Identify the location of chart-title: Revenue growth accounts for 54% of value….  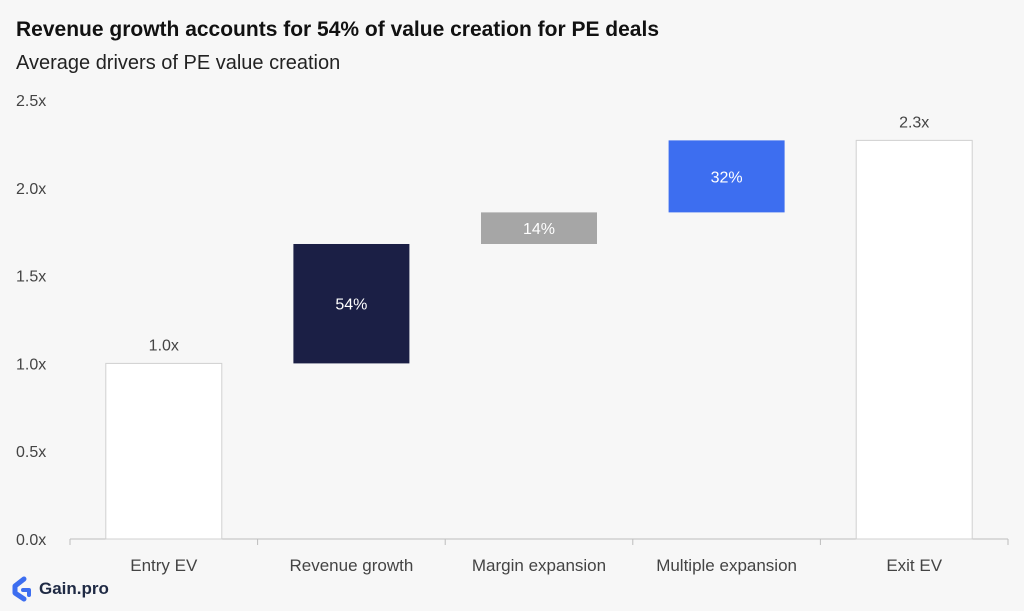
(338, 29).